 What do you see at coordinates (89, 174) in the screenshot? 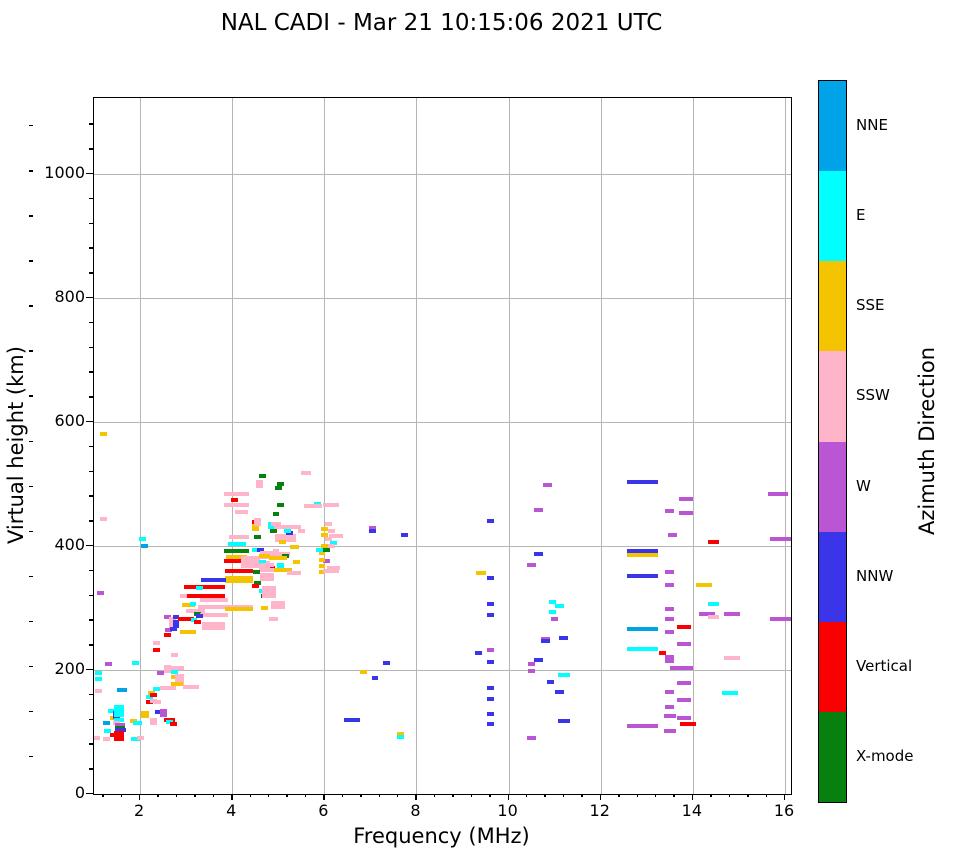
I see `y-major-tick` at bounding box center [89, 174].